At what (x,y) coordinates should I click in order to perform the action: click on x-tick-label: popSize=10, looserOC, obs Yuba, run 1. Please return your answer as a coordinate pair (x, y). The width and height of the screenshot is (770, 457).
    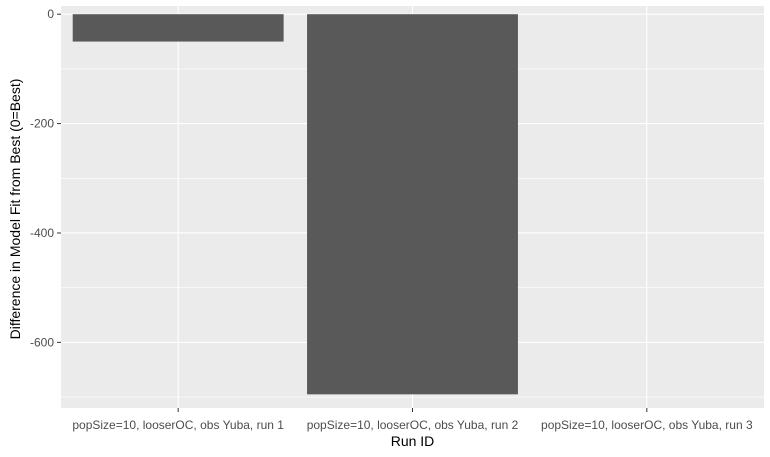
    Looking at the image, I should click on (178, 425).